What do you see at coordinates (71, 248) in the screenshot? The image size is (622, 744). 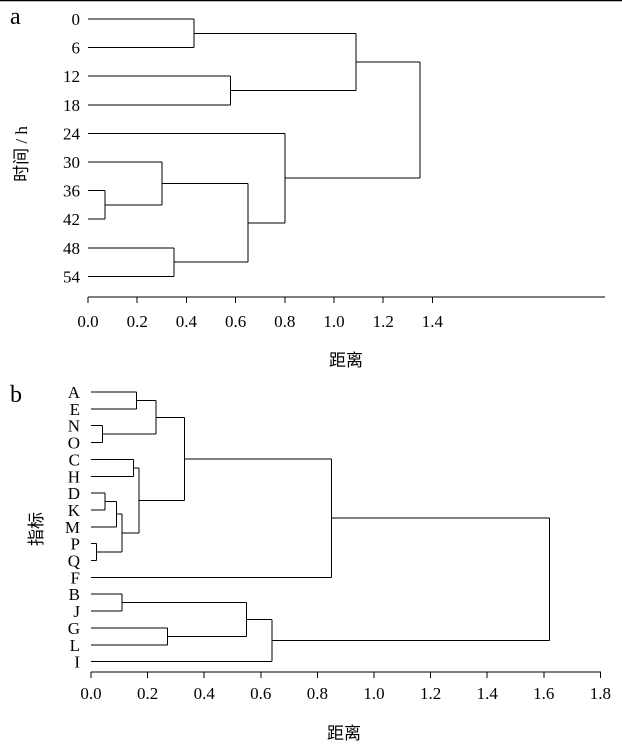 I see `leaf-label: 48` at bounding box center [71, 248].